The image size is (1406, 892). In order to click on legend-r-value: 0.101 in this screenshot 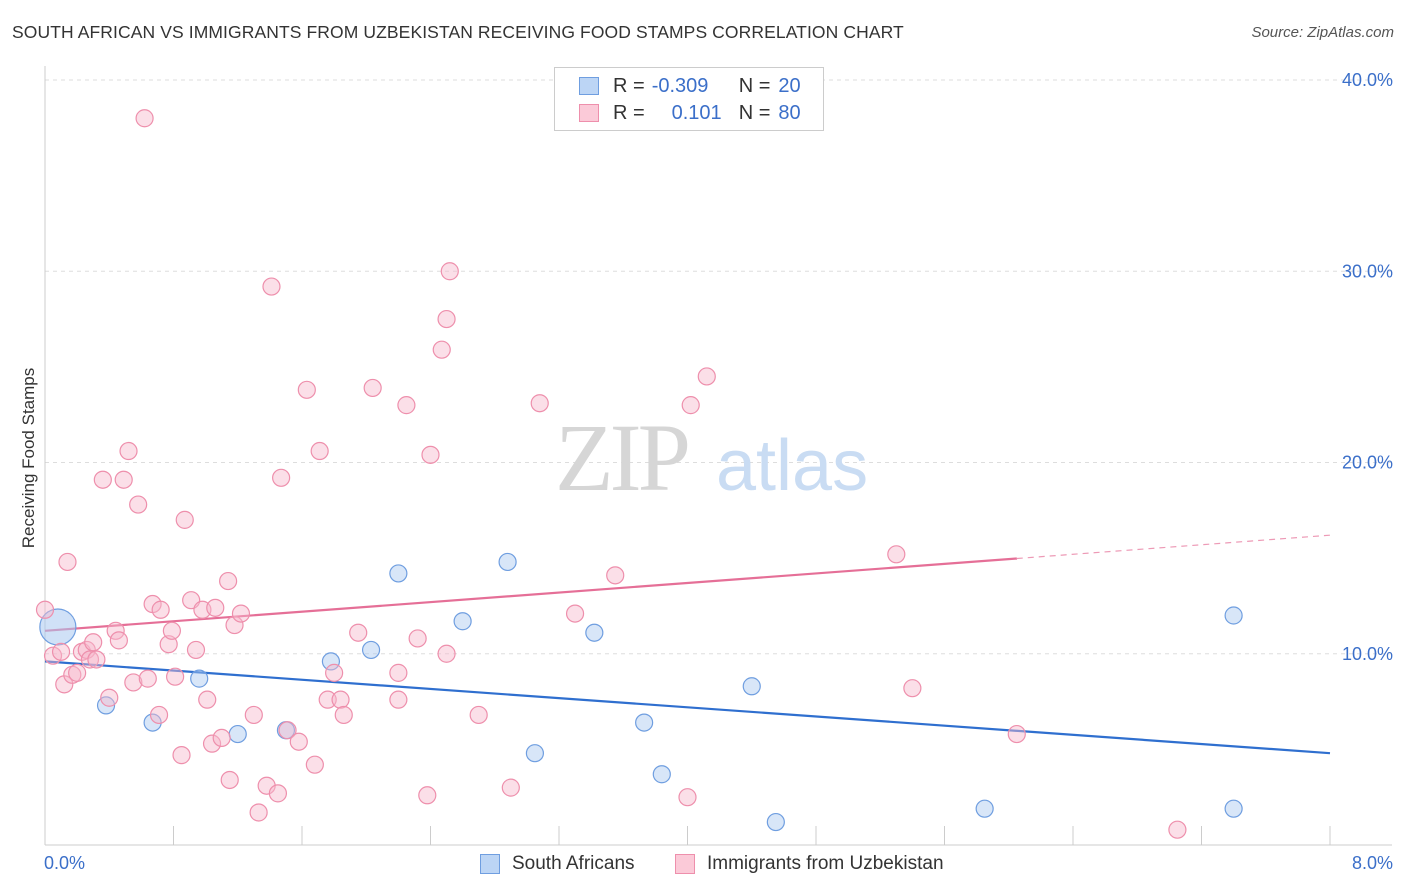, I will do `click(696, 112)`.